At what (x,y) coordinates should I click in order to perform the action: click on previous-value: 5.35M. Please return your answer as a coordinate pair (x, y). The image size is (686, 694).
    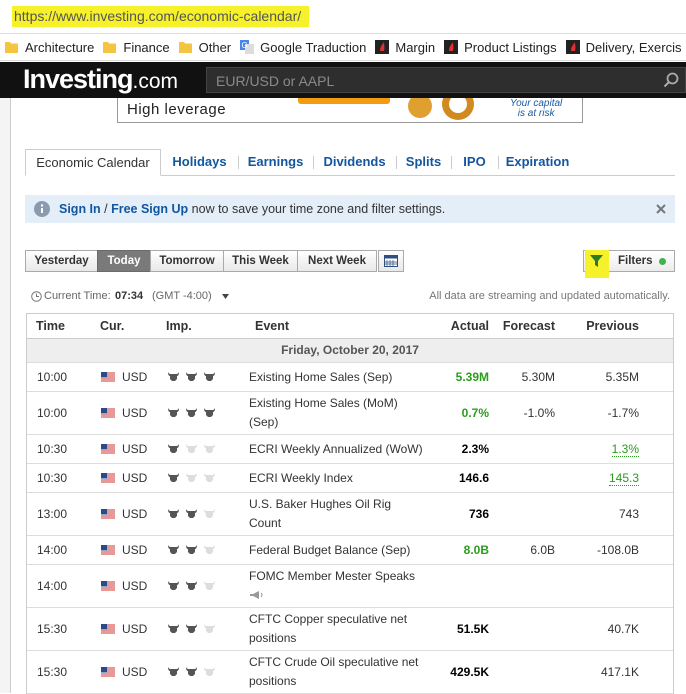
    Looking at the image, I should click on (622, 376).